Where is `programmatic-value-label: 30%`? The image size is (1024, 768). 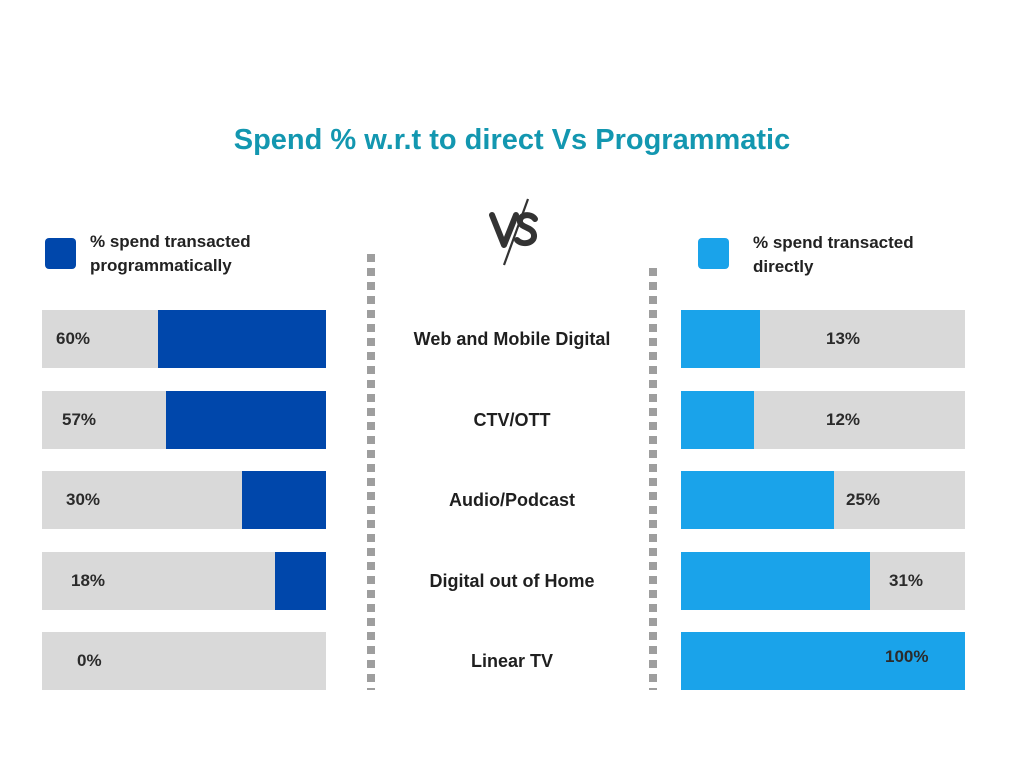
programmatic-value-label: 30% is located at coordinates (83, 499).